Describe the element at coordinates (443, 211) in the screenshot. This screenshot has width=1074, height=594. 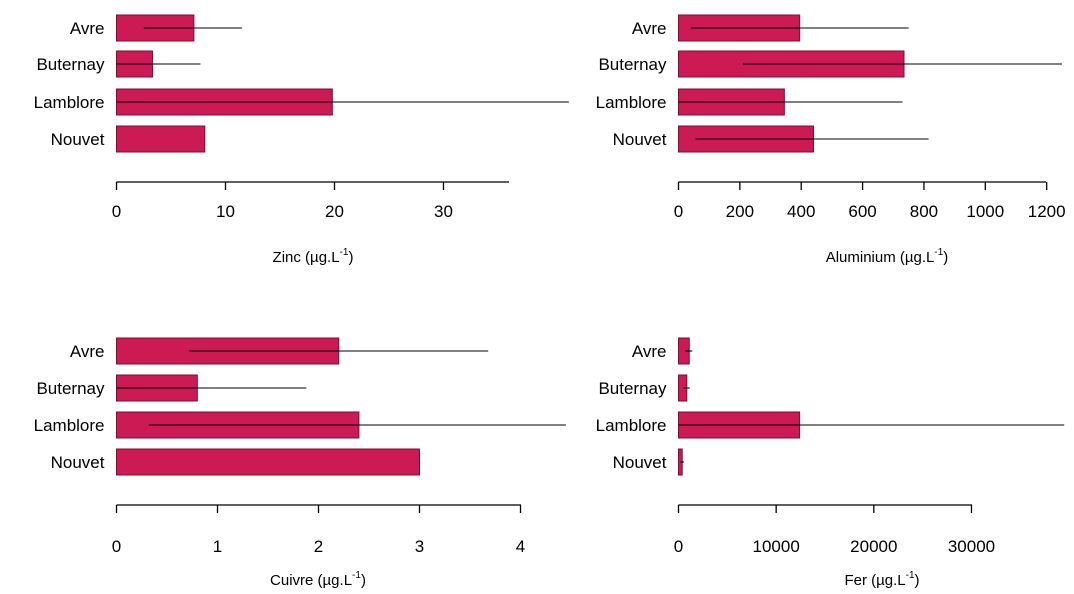
I see `tick-label: 30` at that location.